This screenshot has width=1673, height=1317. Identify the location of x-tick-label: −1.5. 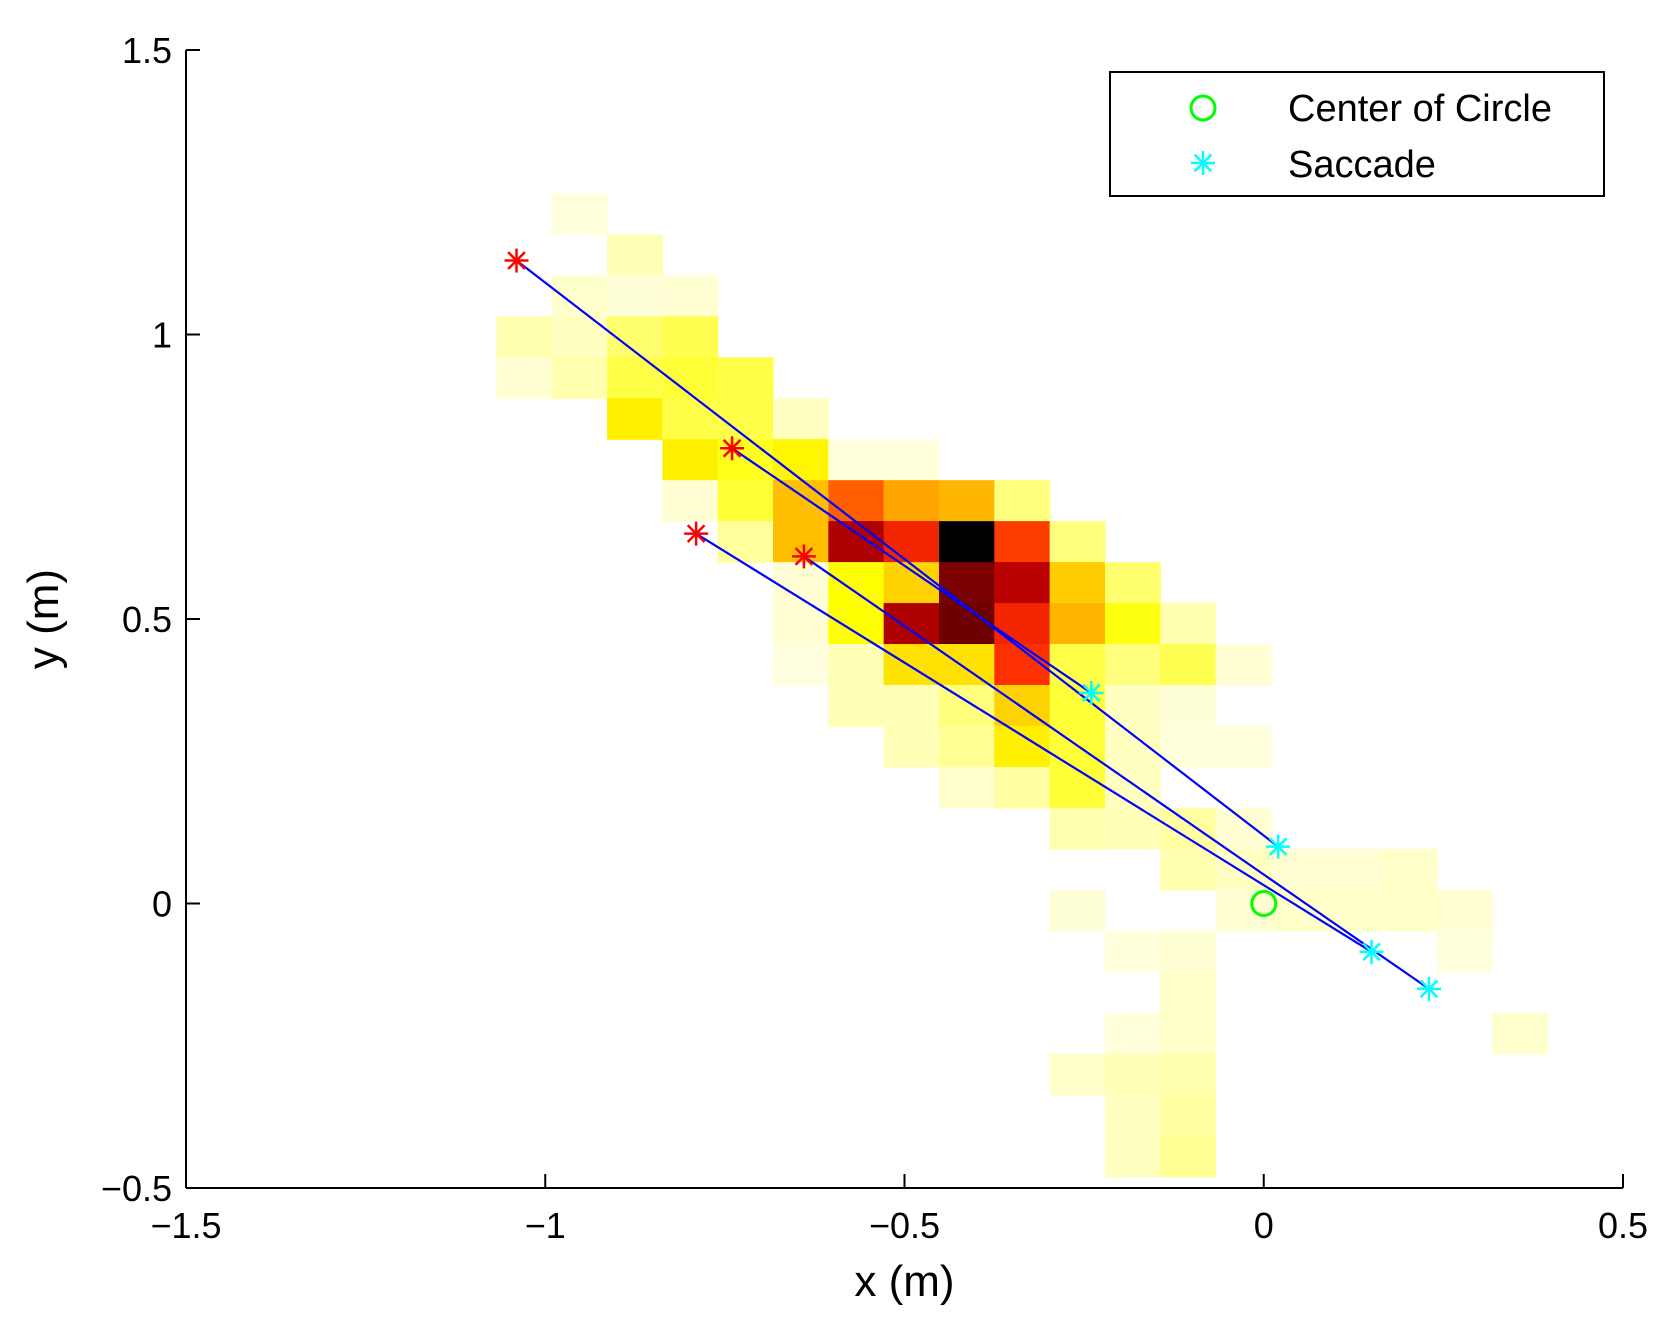
(185, 1225).